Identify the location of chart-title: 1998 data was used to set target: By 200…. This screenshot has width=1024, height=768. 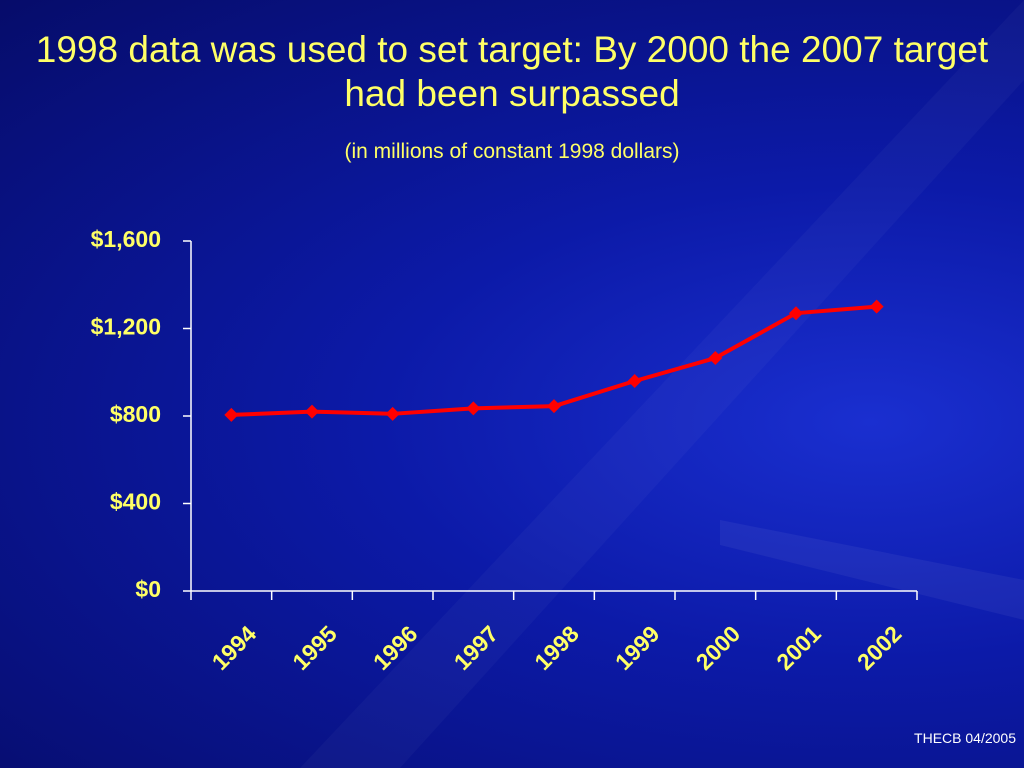
(512, 71).